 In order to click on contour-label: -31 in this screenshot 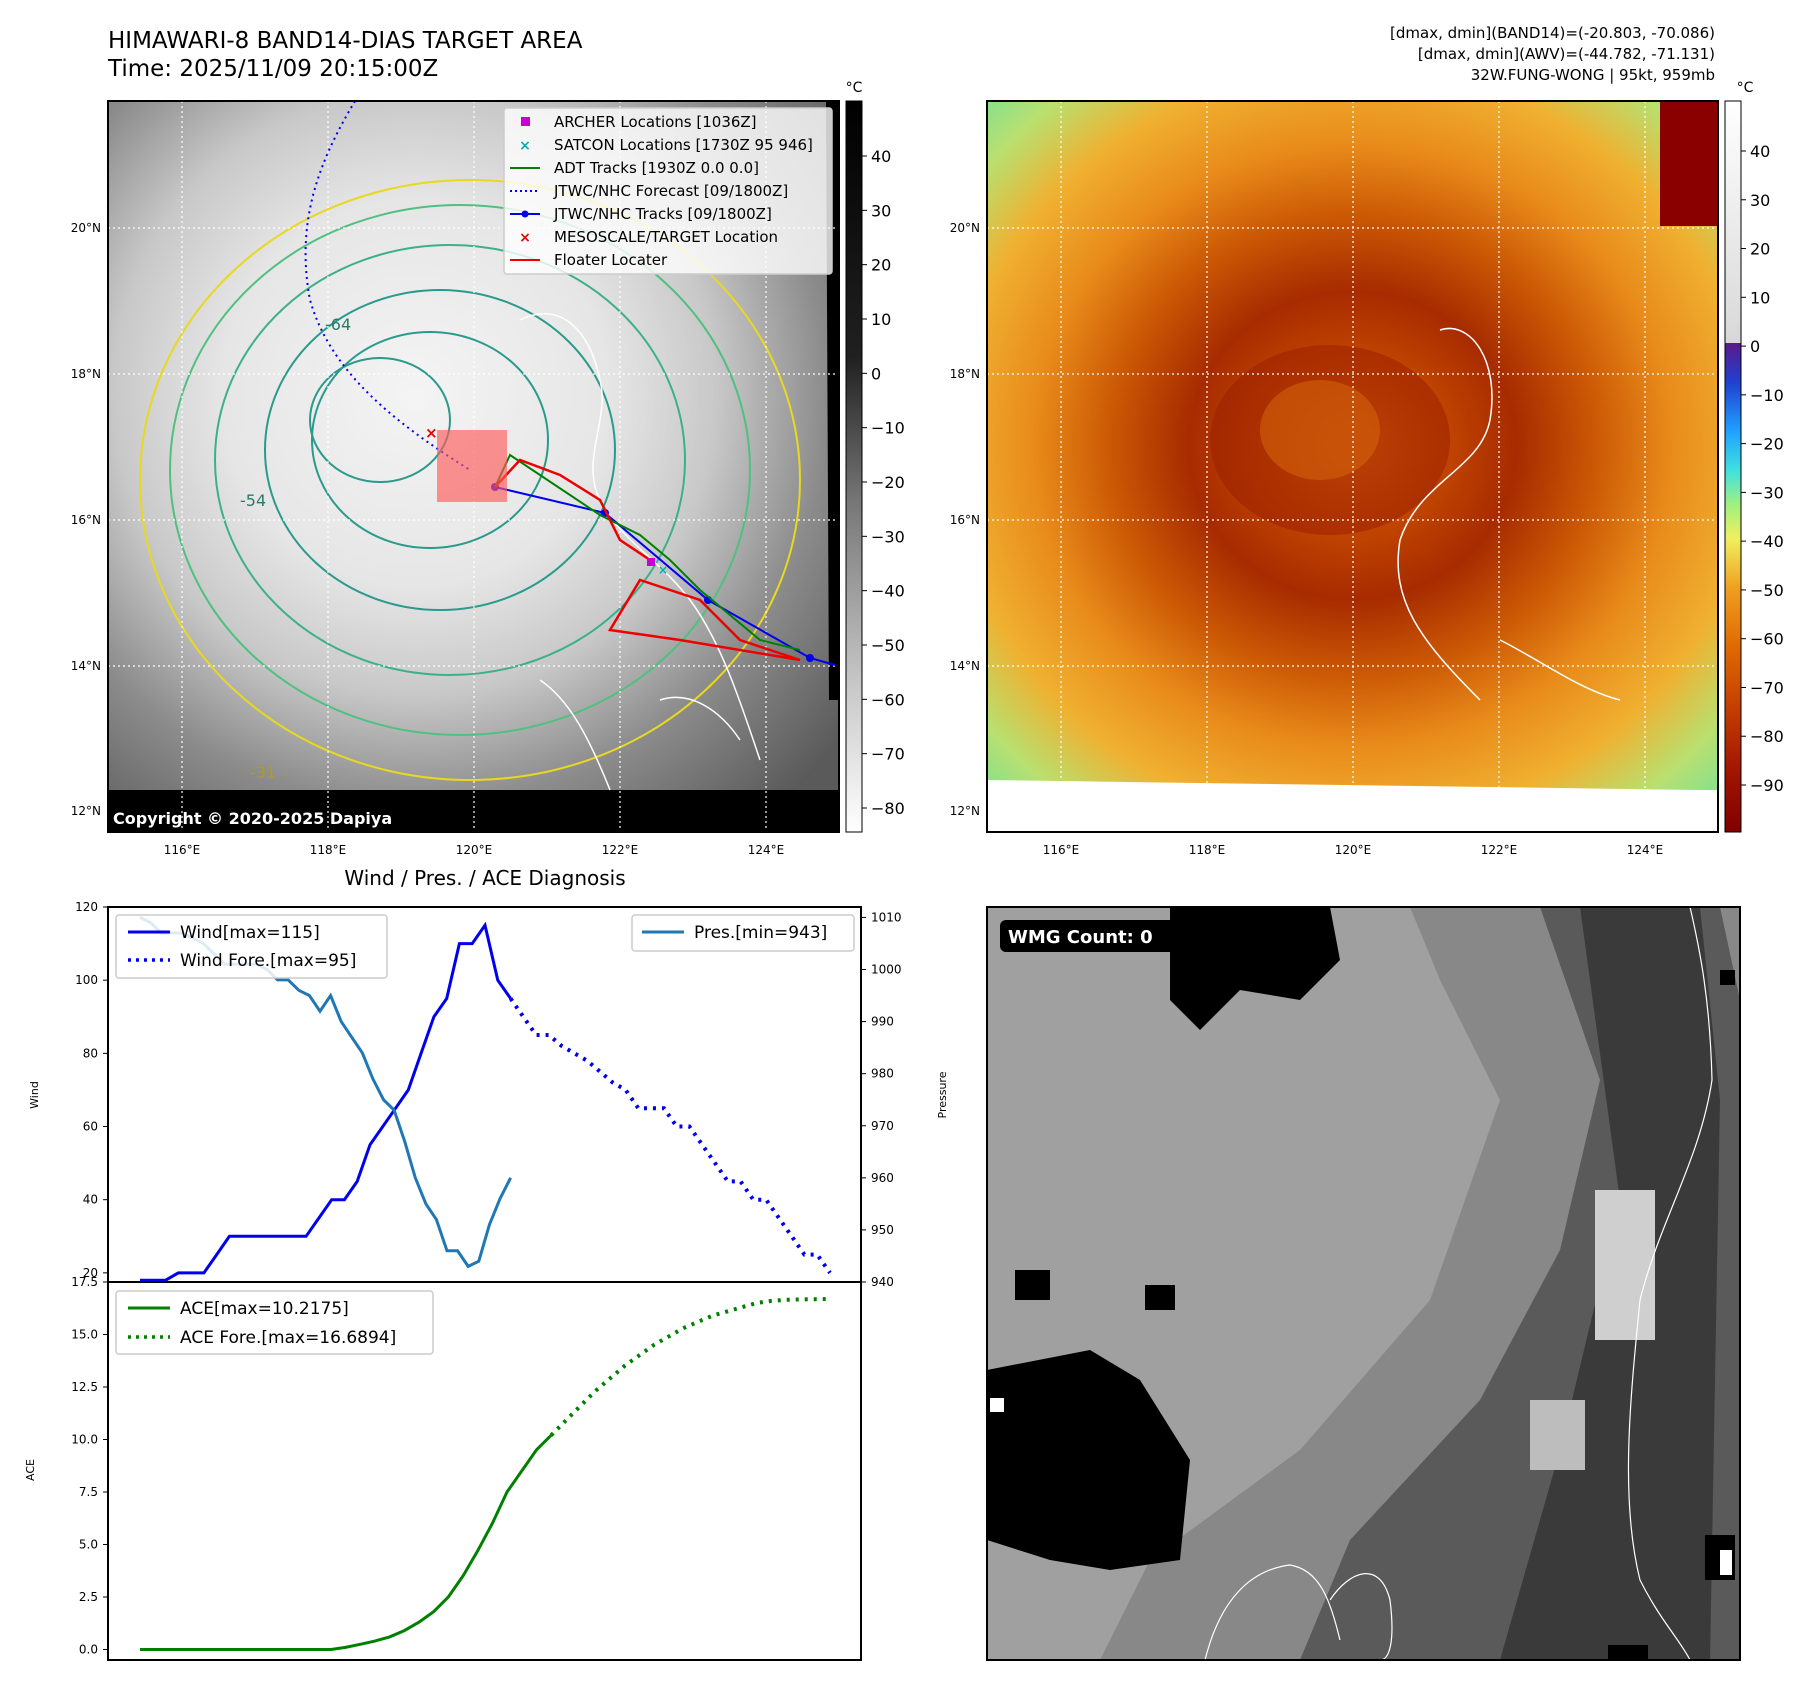, I will do `click(263, 772)`.